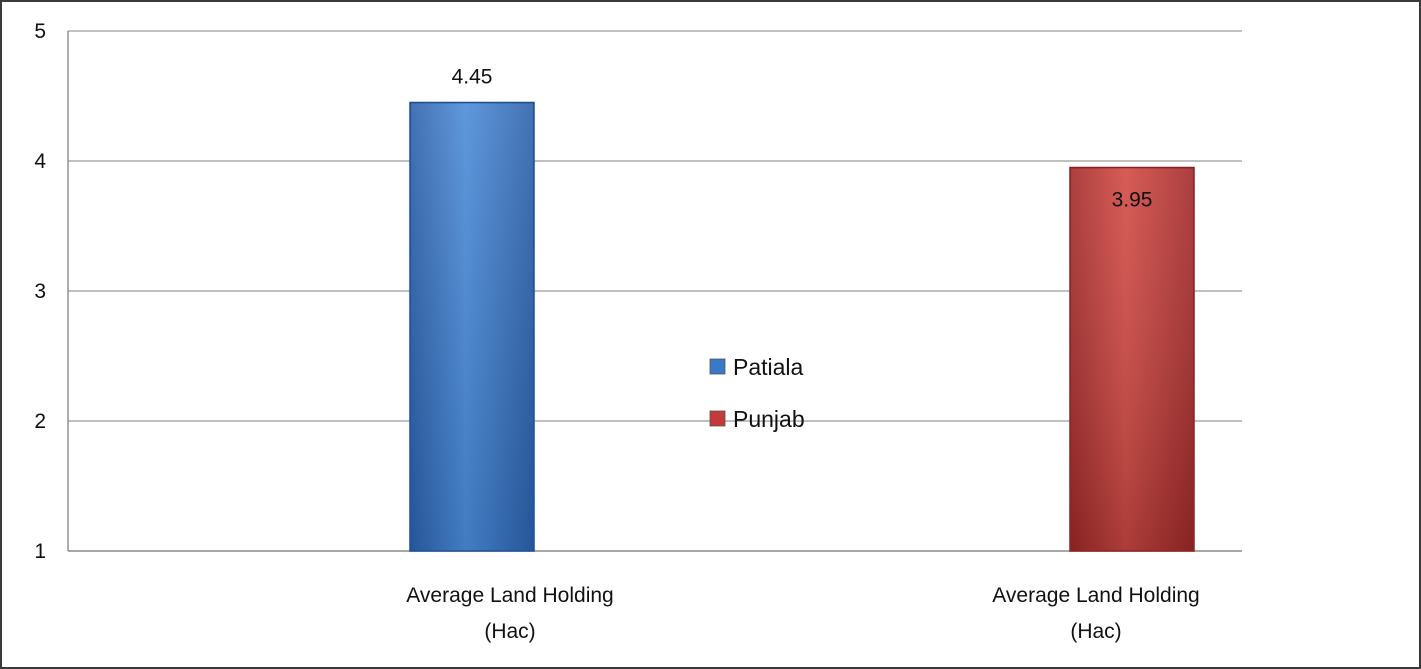 This screenshot has width=1421, height=669. What do you see at coordinates (40, 551) in the screenshot?
I see `y-tick-label: 1` at bounding box center [40, 551].